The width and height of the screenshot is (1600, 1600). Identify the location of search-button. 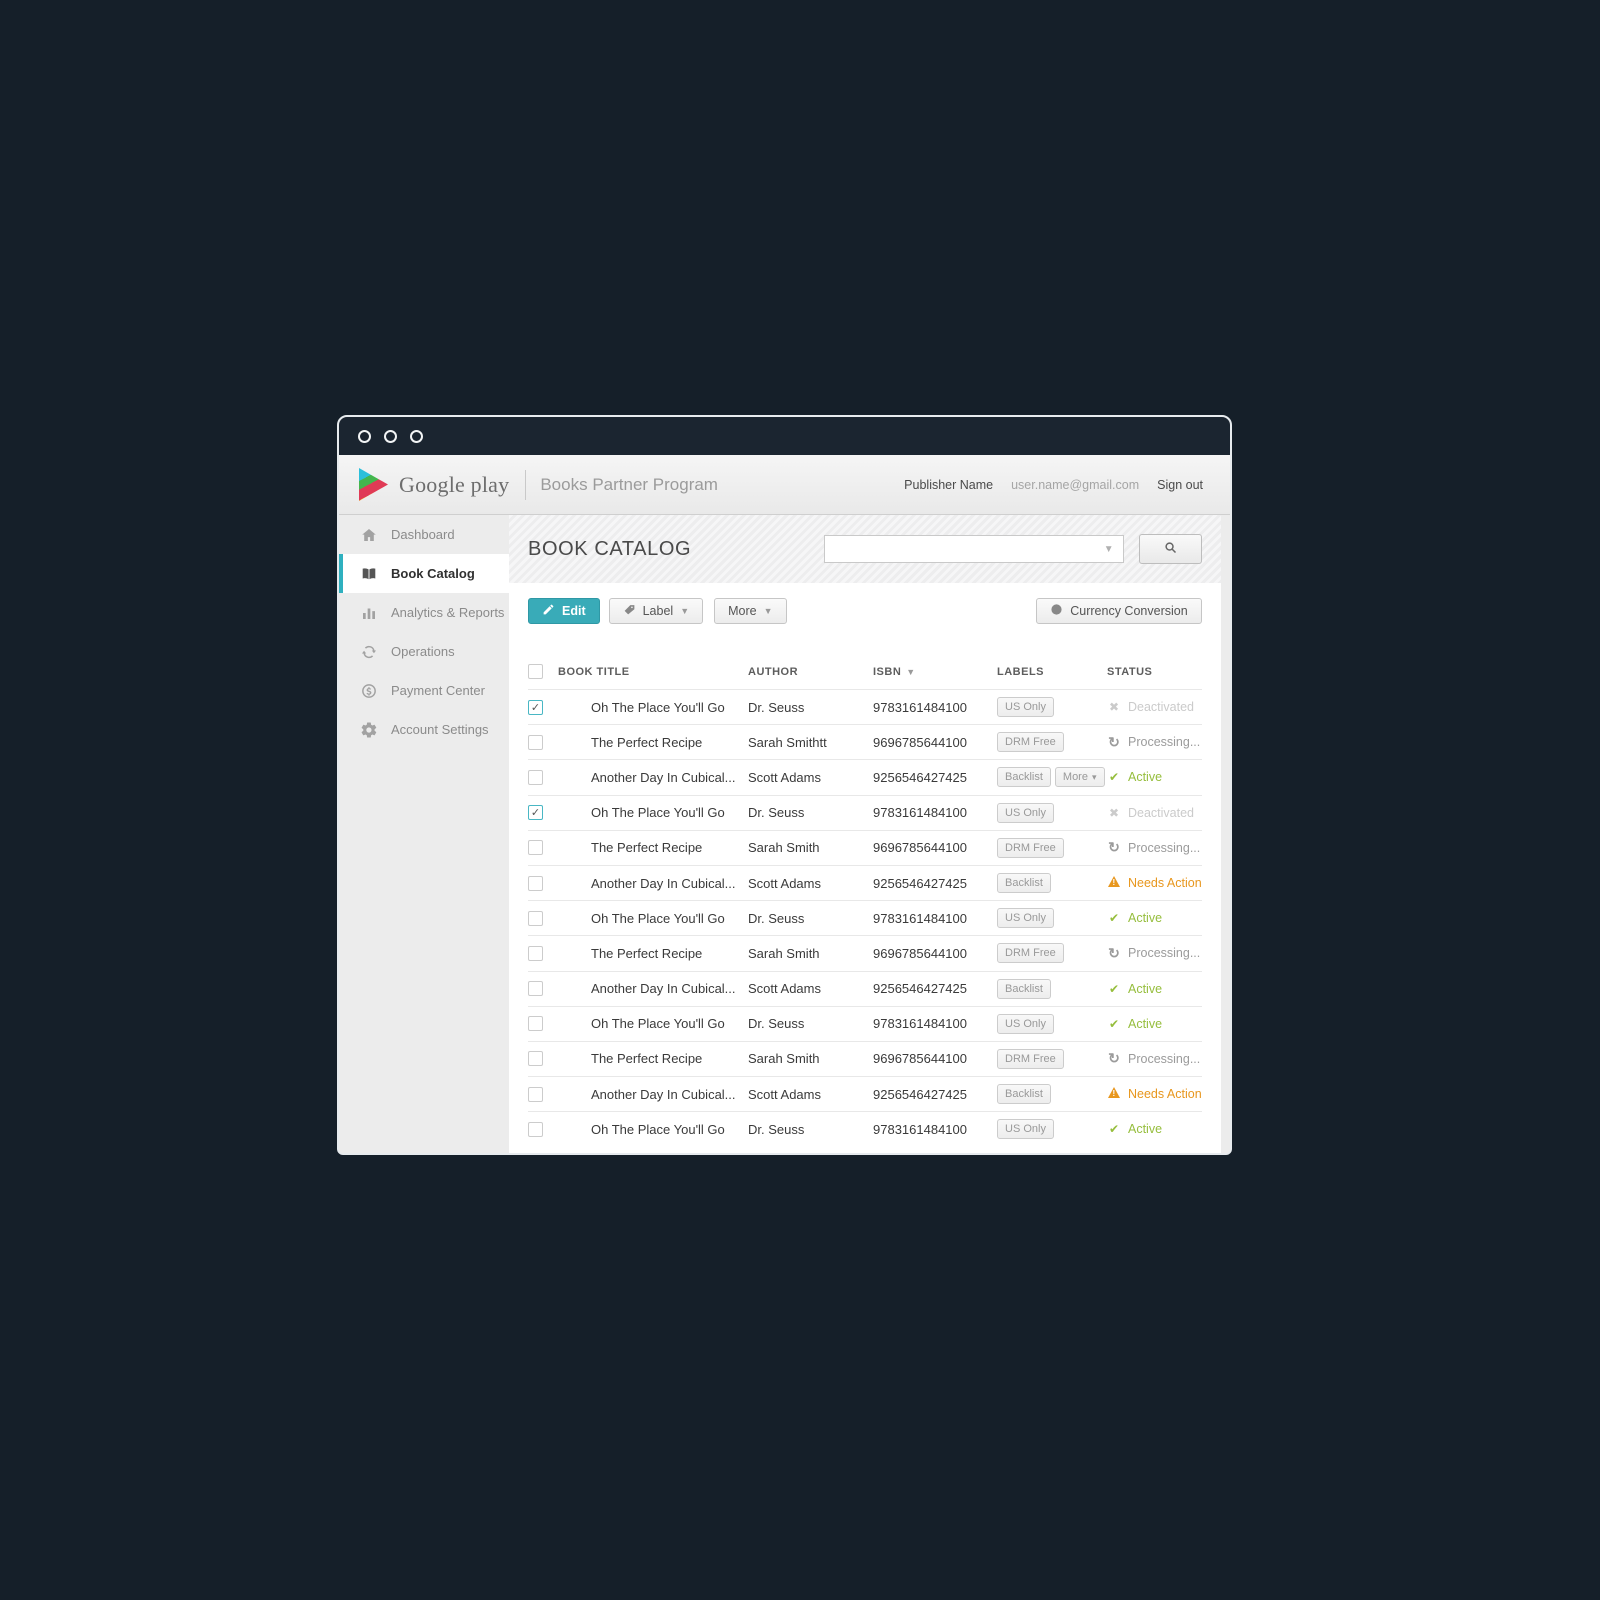
(1170, 549).